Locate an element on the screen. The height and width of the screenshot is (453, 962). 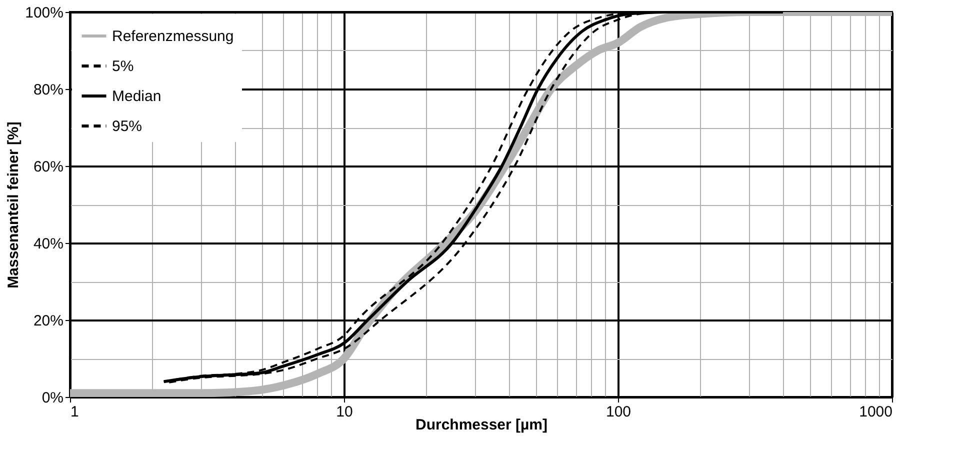
y-tick-label: 100% is located at coordinates (44, 13).